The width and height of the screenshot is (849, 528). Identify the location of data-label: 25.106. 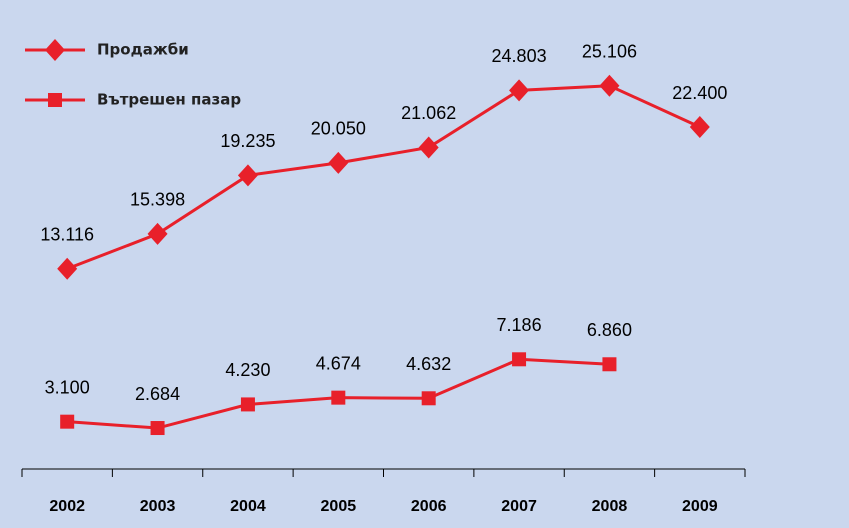
(609, 51).